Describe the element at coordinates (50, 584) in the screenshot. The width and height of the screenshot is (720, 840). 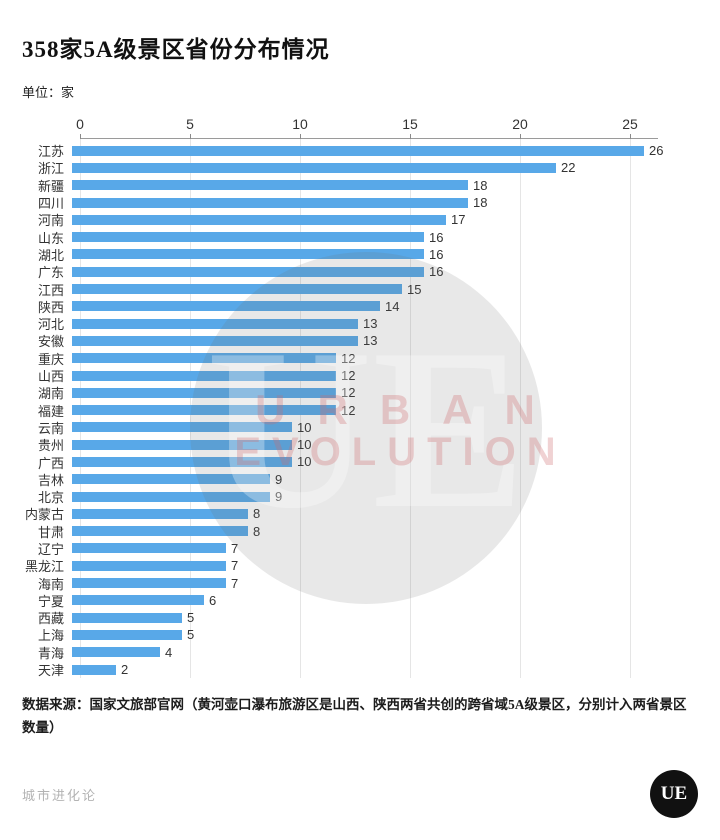
I see `category-label: 海南` at that location.